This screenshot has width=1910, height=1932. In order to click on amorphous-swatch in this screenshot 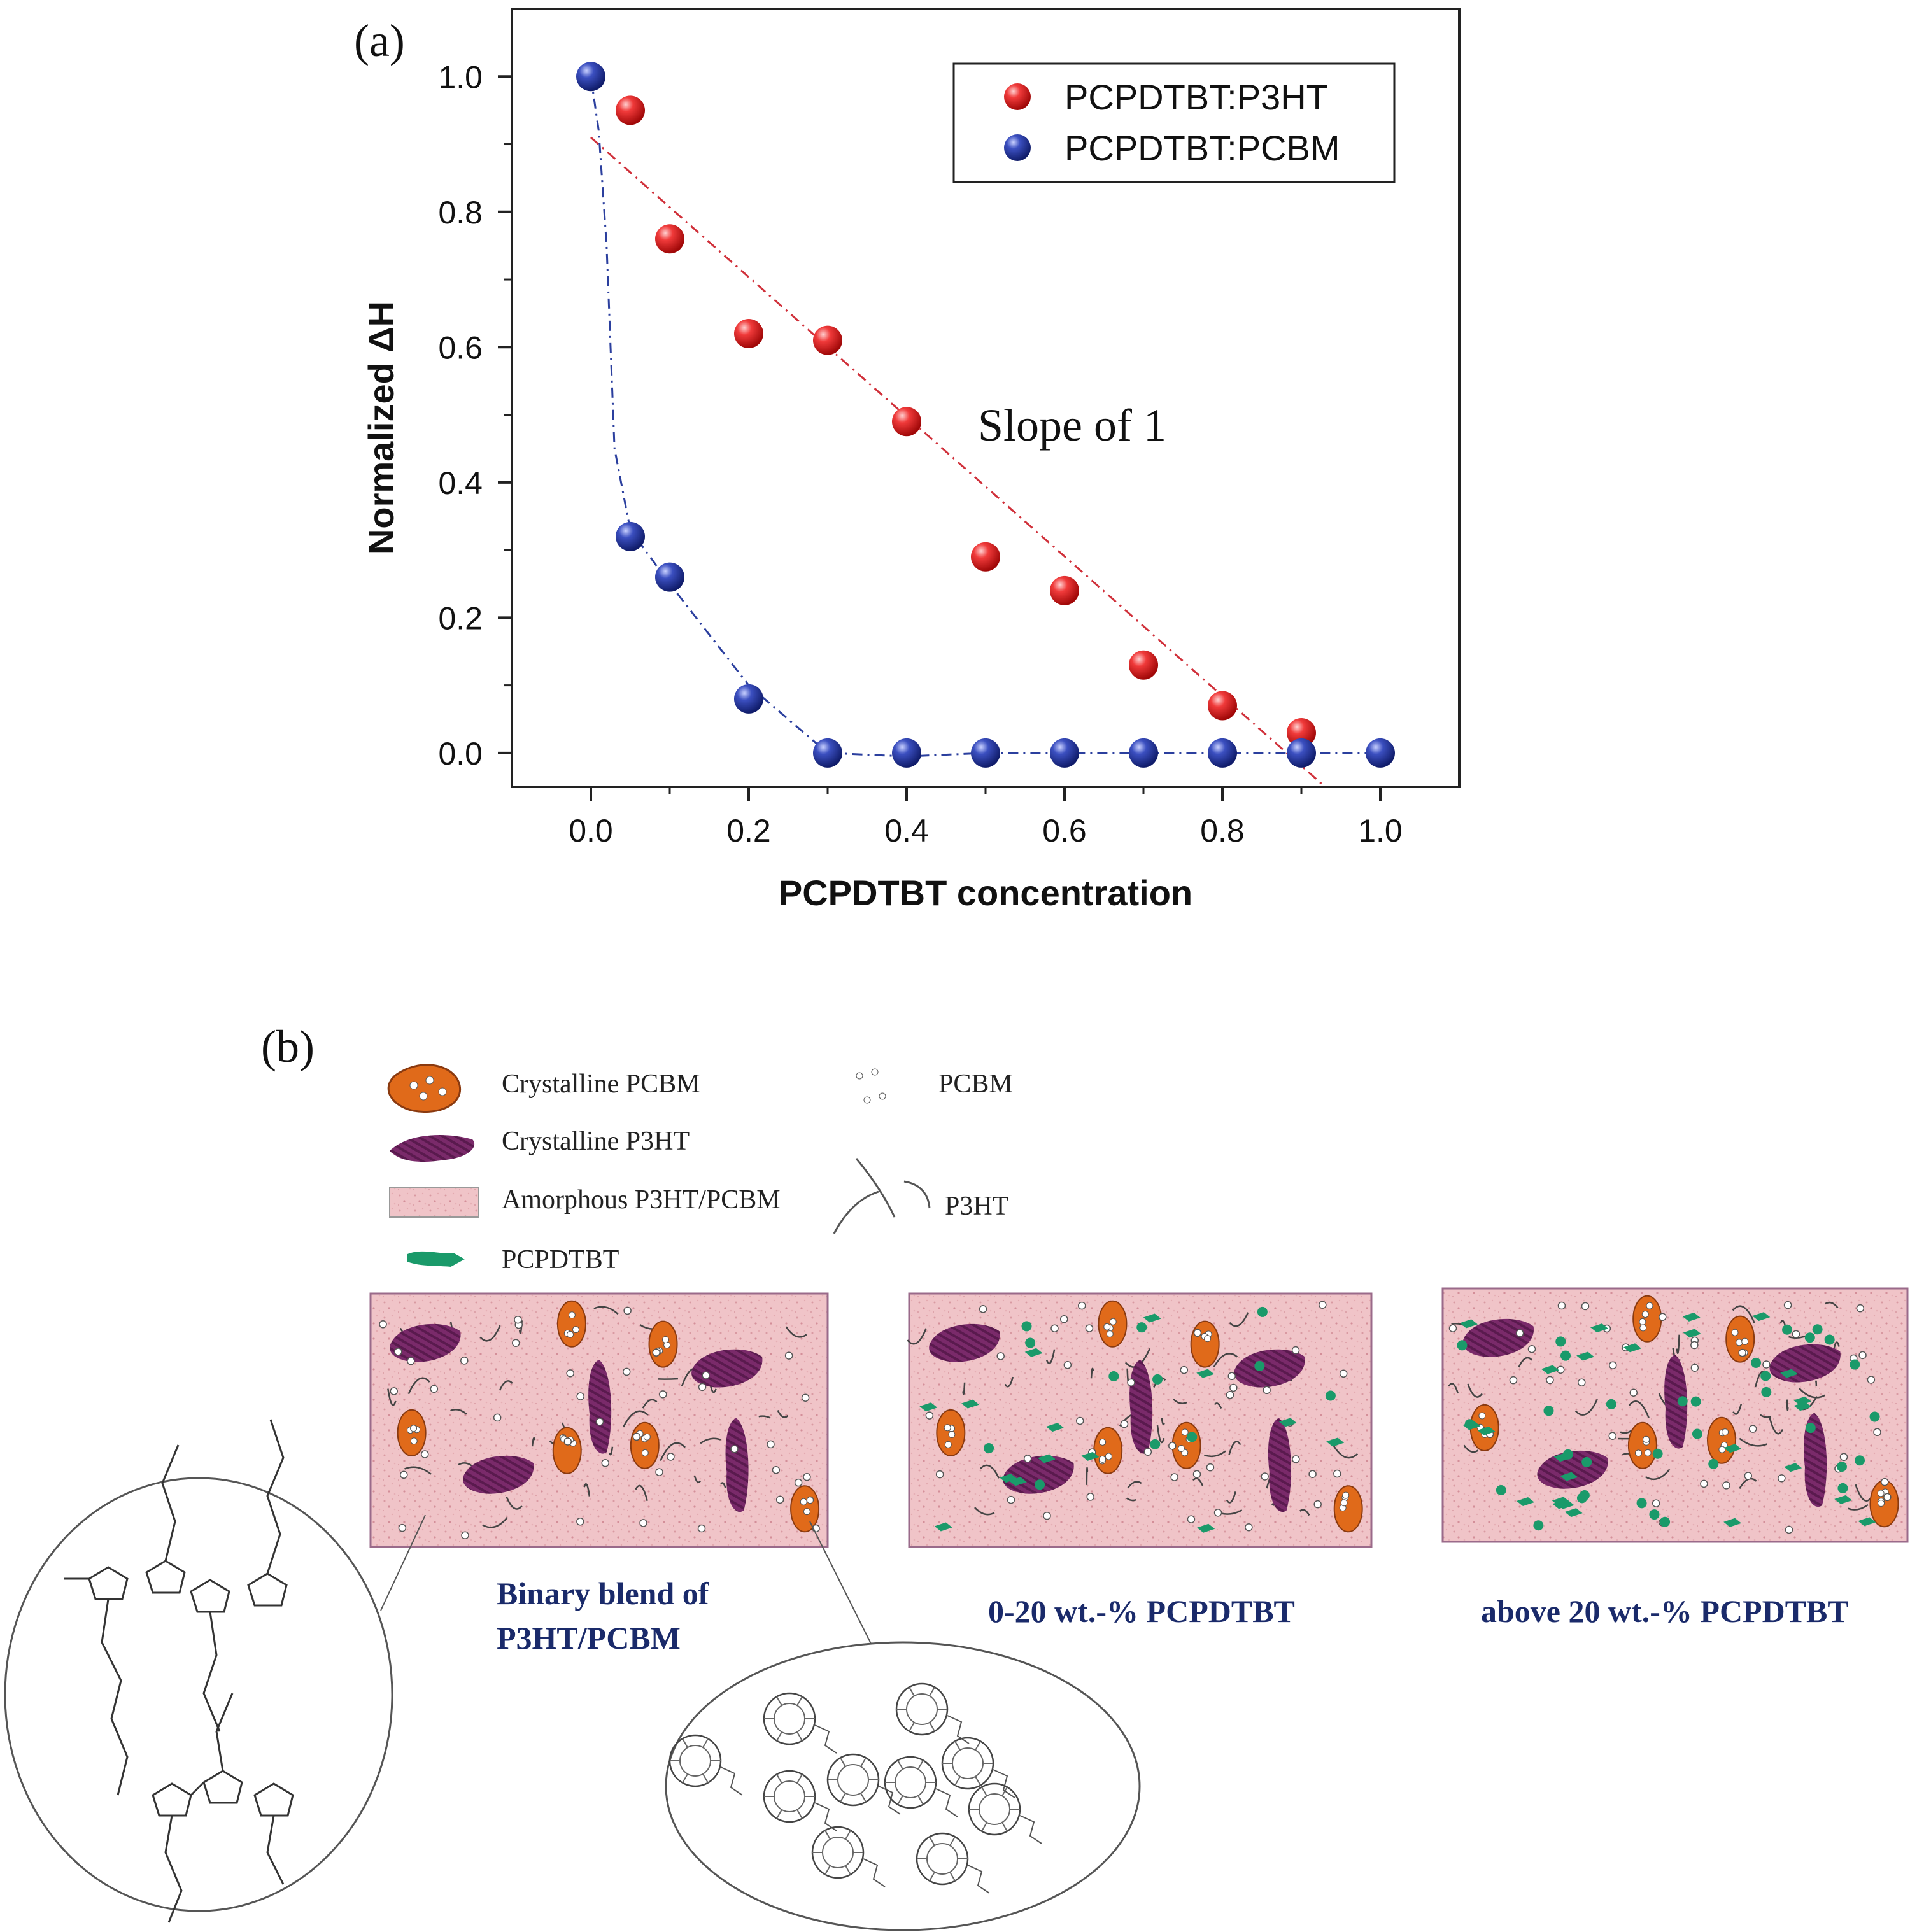, I will do `click(434, 1202)`.